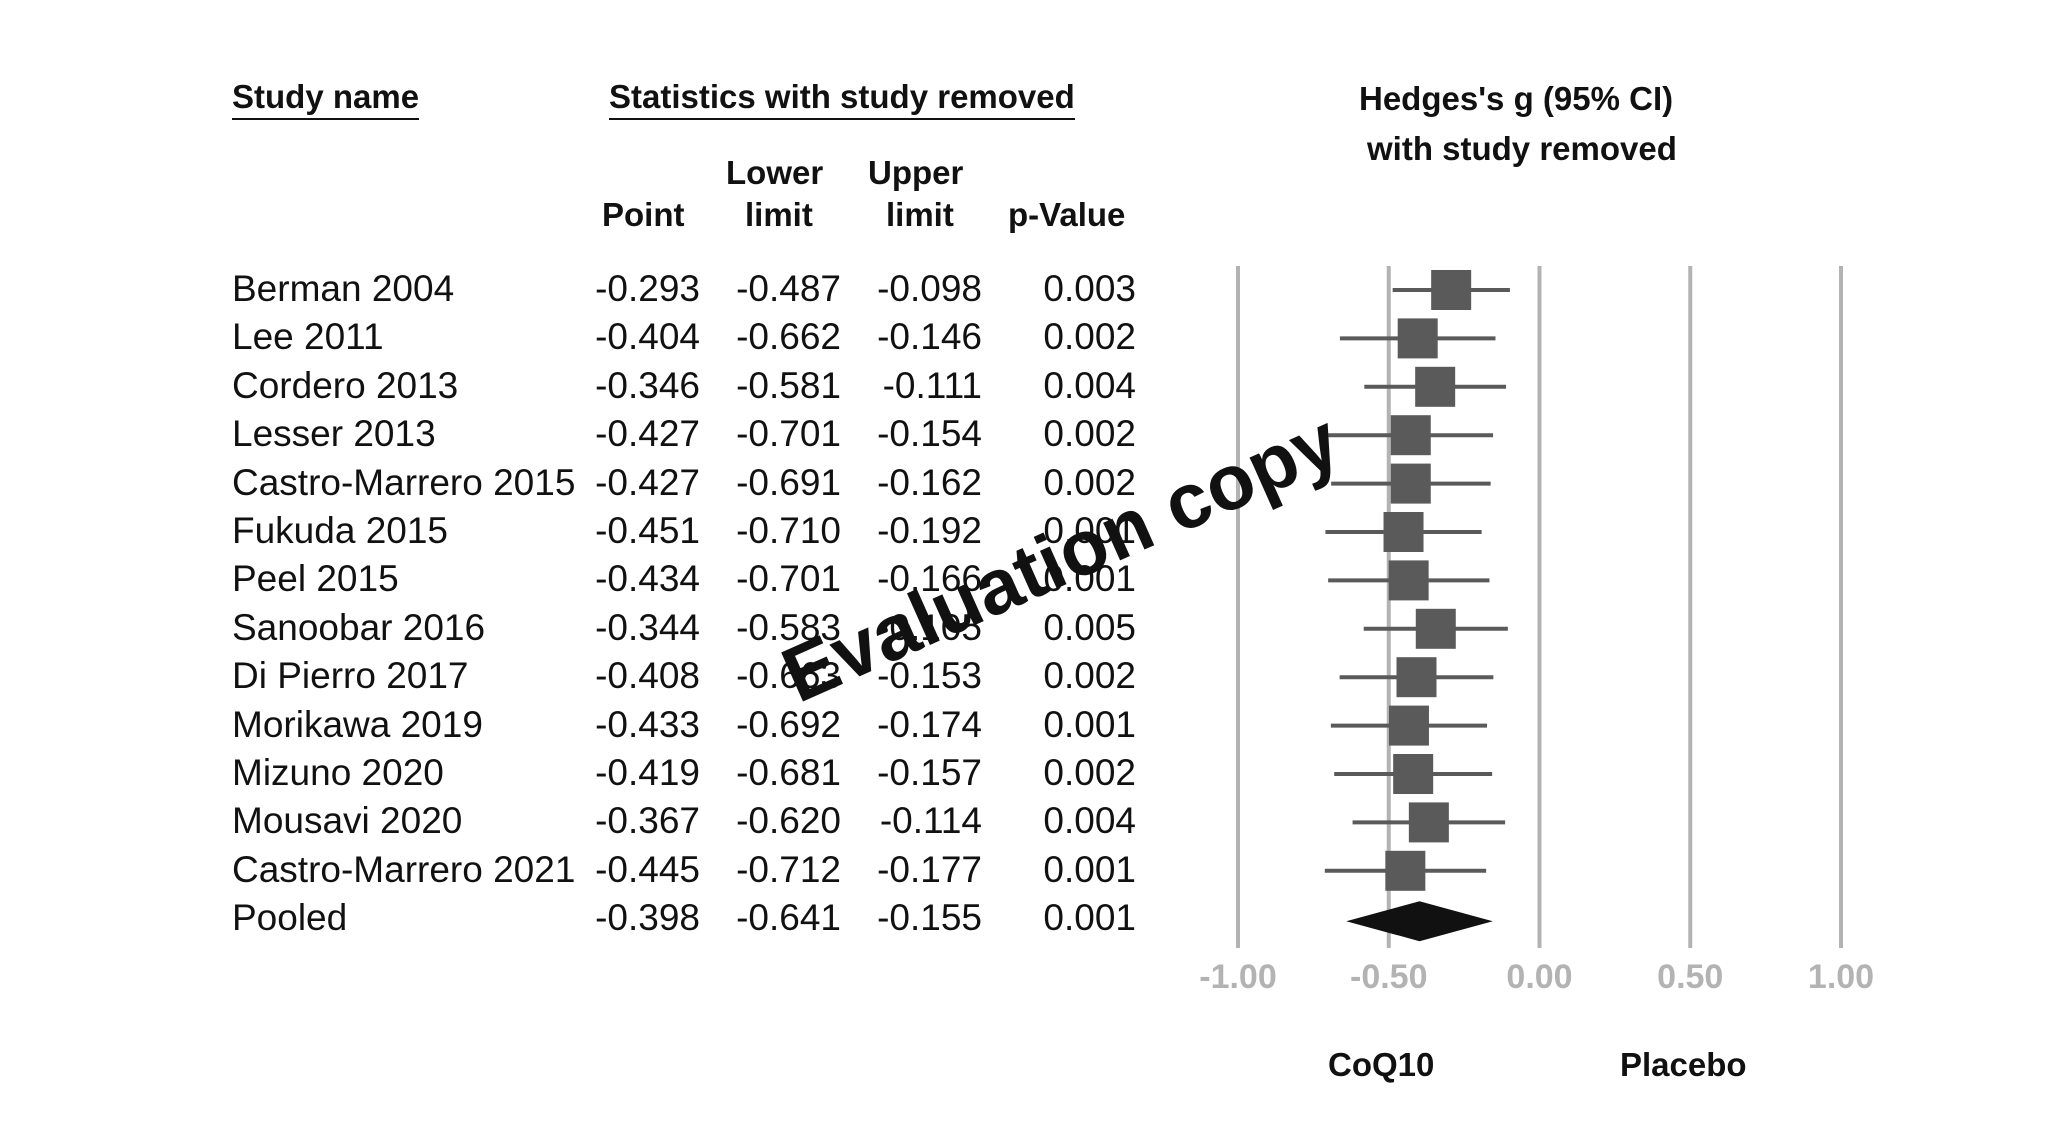 The height and width of the screenshot is (1126, 2048). What do you see at coordinates (647, 579) in the screenshot?
I see `point-cell: -0.434` at bounding box center [647, 579].